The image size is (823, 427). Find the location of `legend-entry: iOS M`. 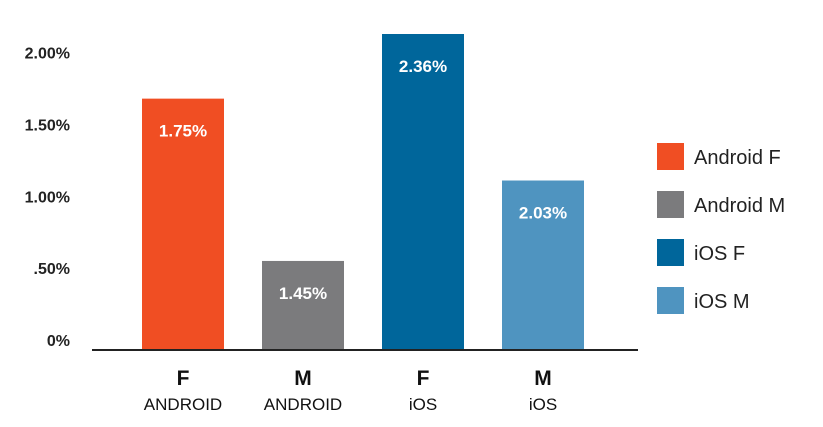

legend-entry: iOS M is located at coordinates (722, 302).